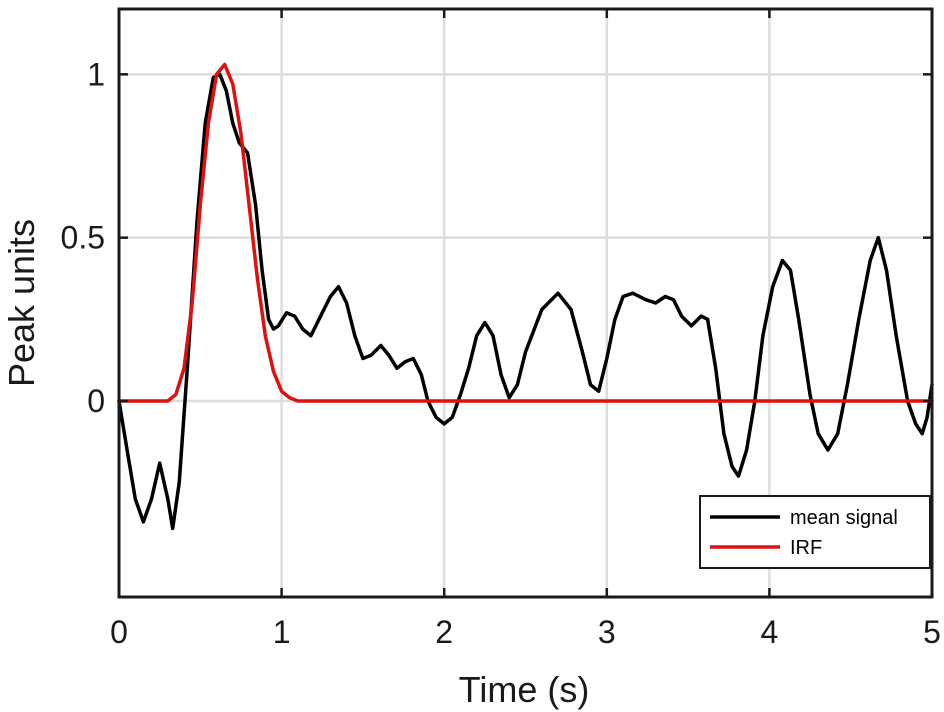 This screenshot has width=944, height=712. Describe the element at coordinates (770, 632) in the screenshot. I see `x-tick-label: 4` at that location.